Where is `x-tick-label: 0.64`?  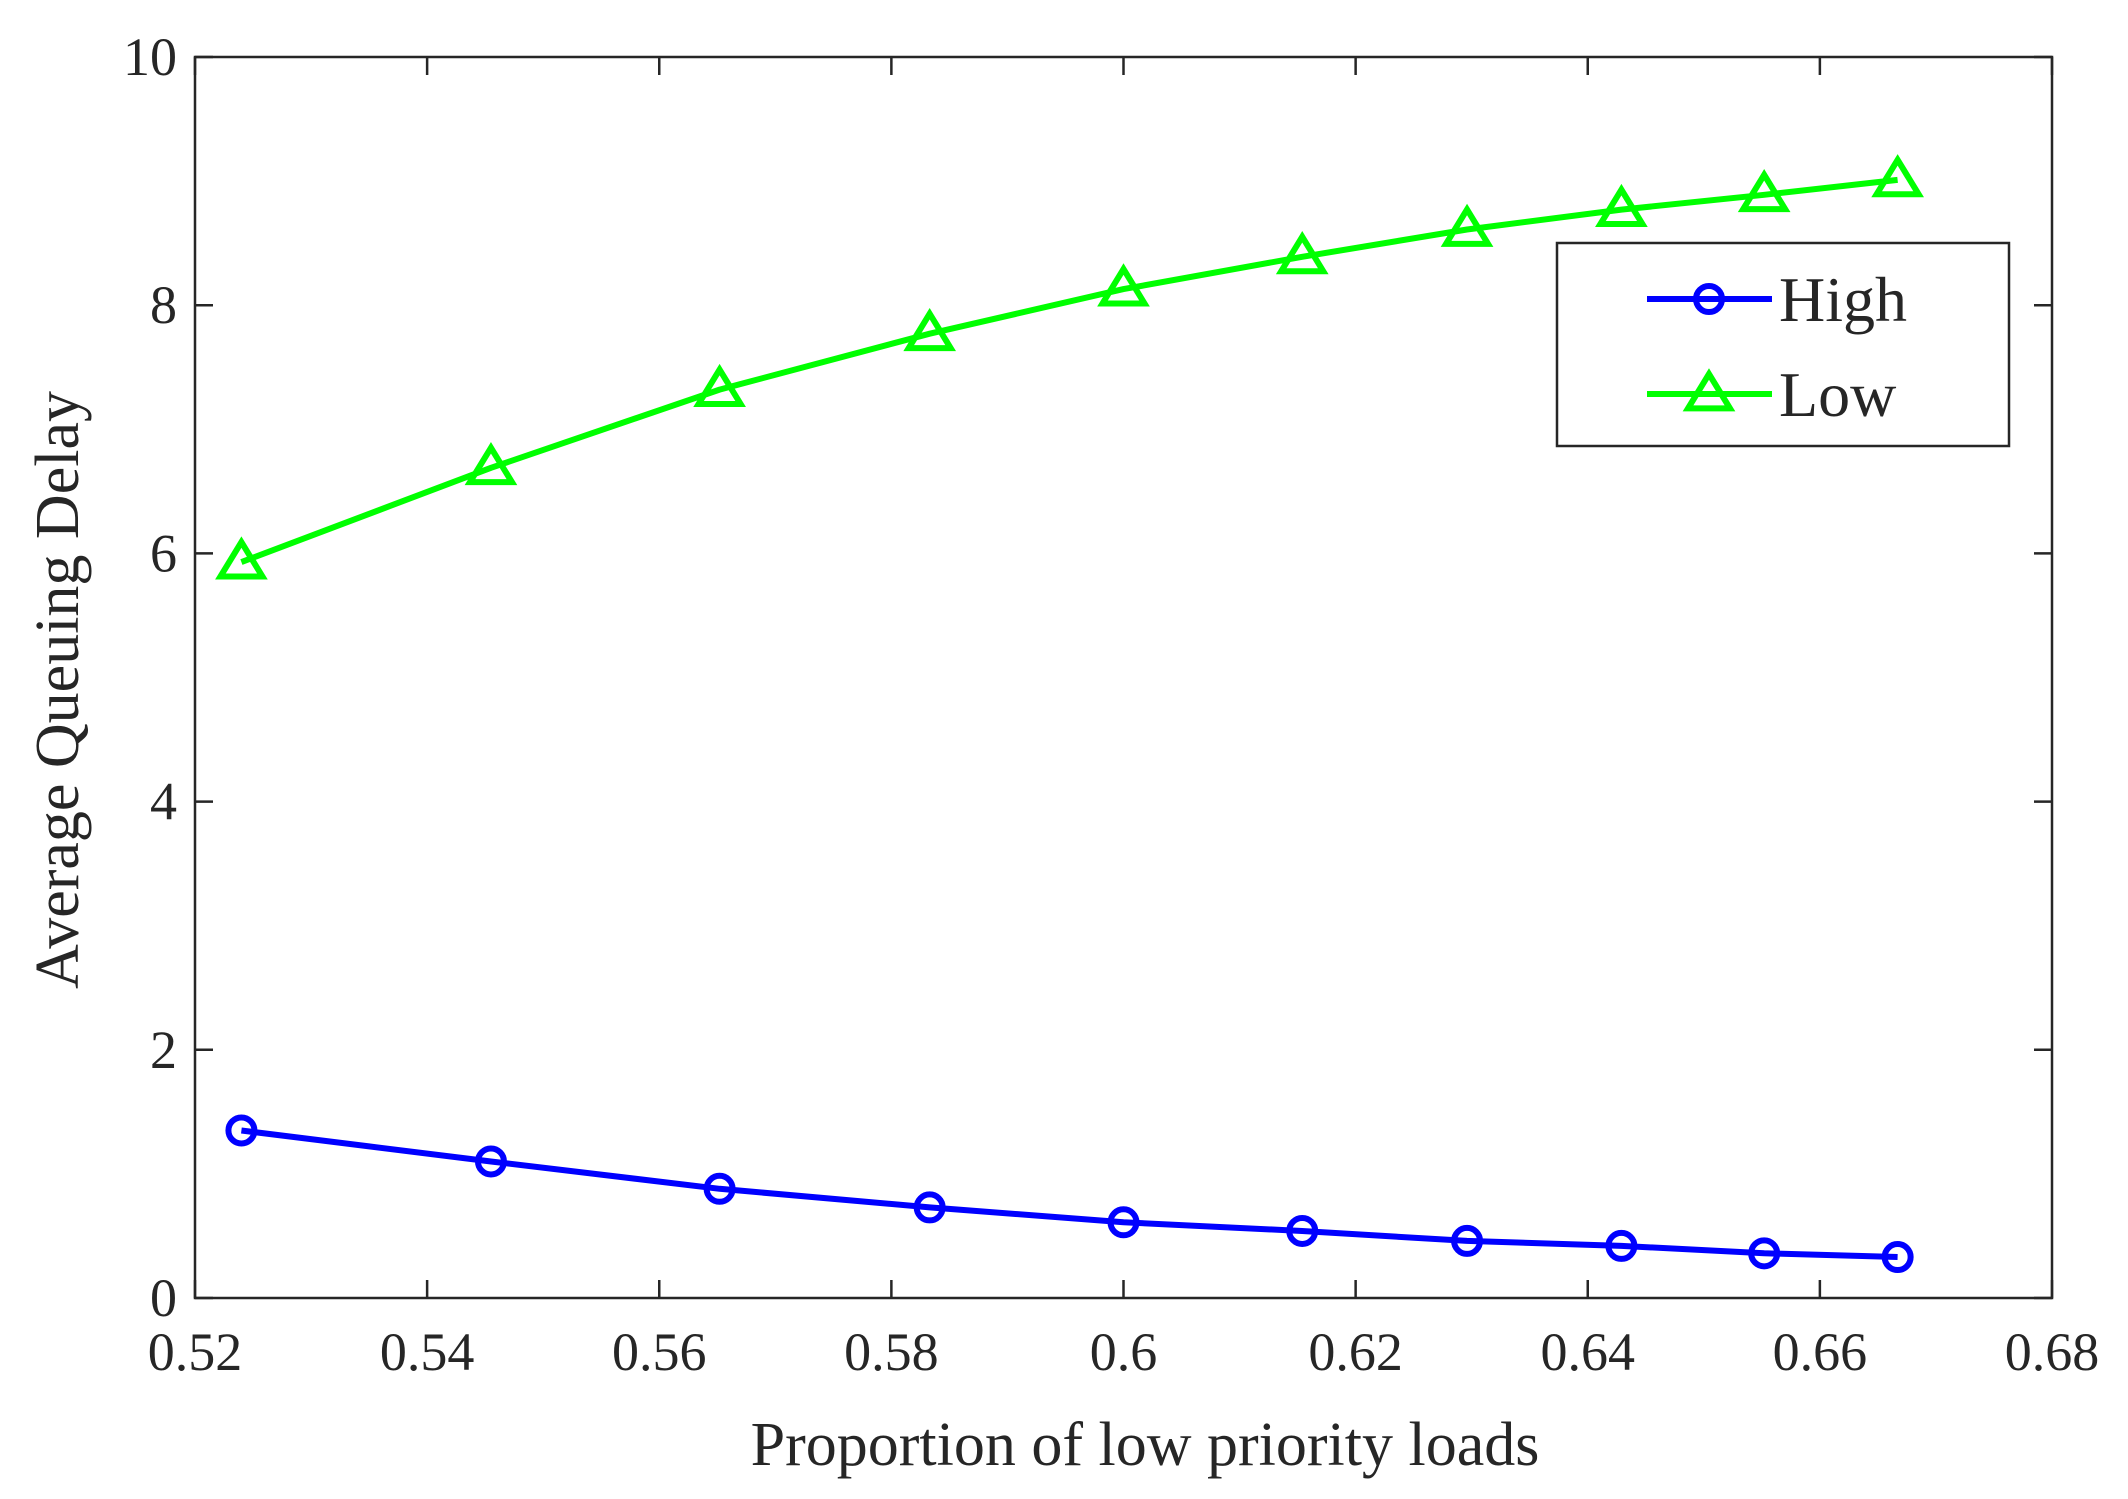 x-tick-label: 0.64 is located at coordinates (1588, 1352).